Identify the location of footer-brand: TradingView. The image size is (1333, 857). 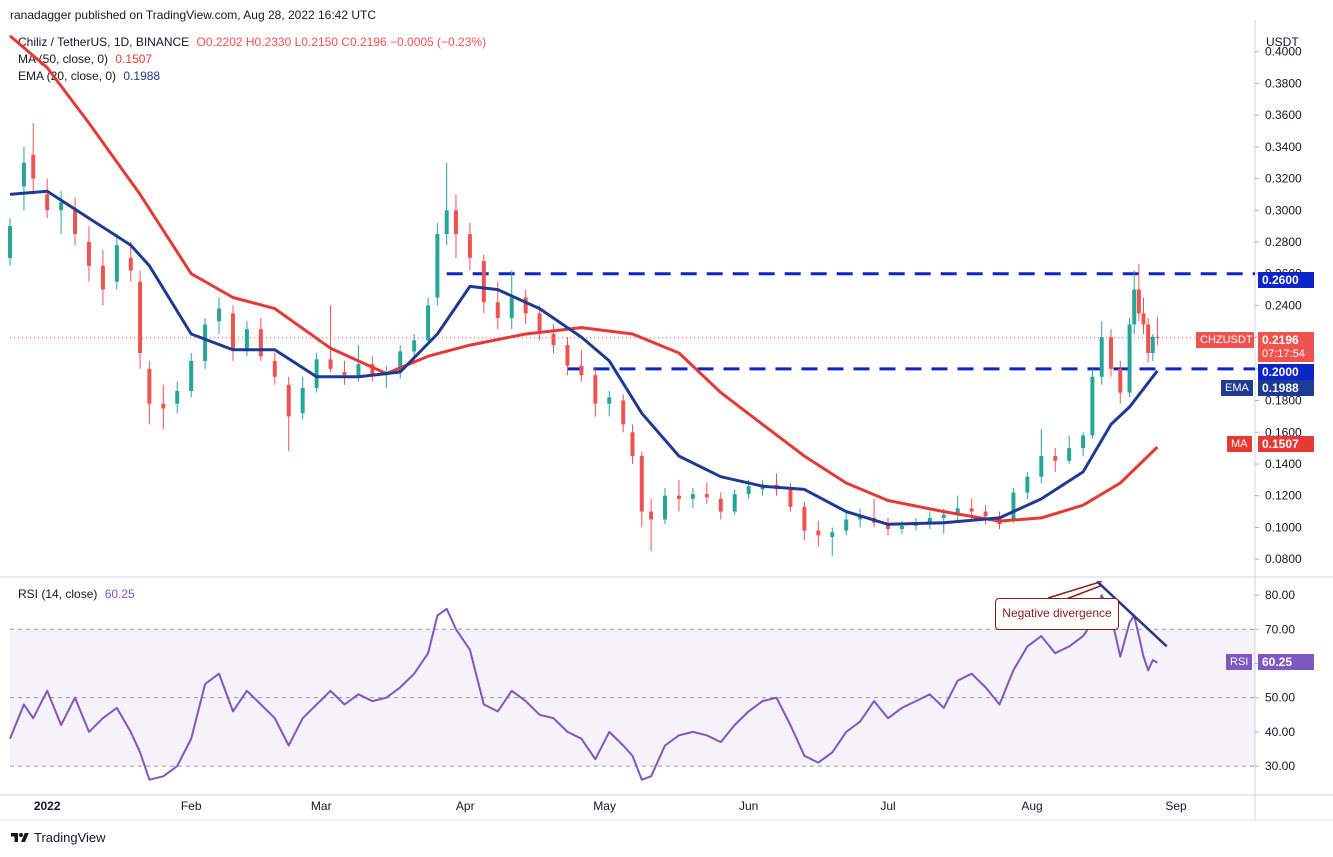
(58, 837).